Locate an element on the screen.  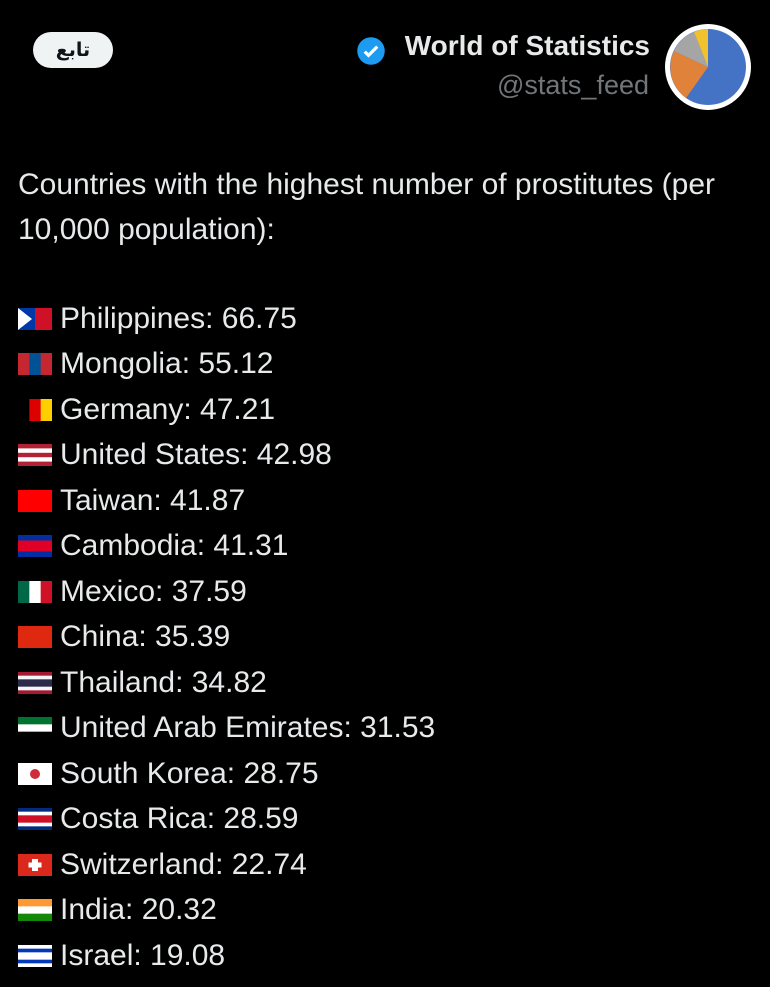
list-item-text: United States: 42.98 is located at coordinates (196, 455).